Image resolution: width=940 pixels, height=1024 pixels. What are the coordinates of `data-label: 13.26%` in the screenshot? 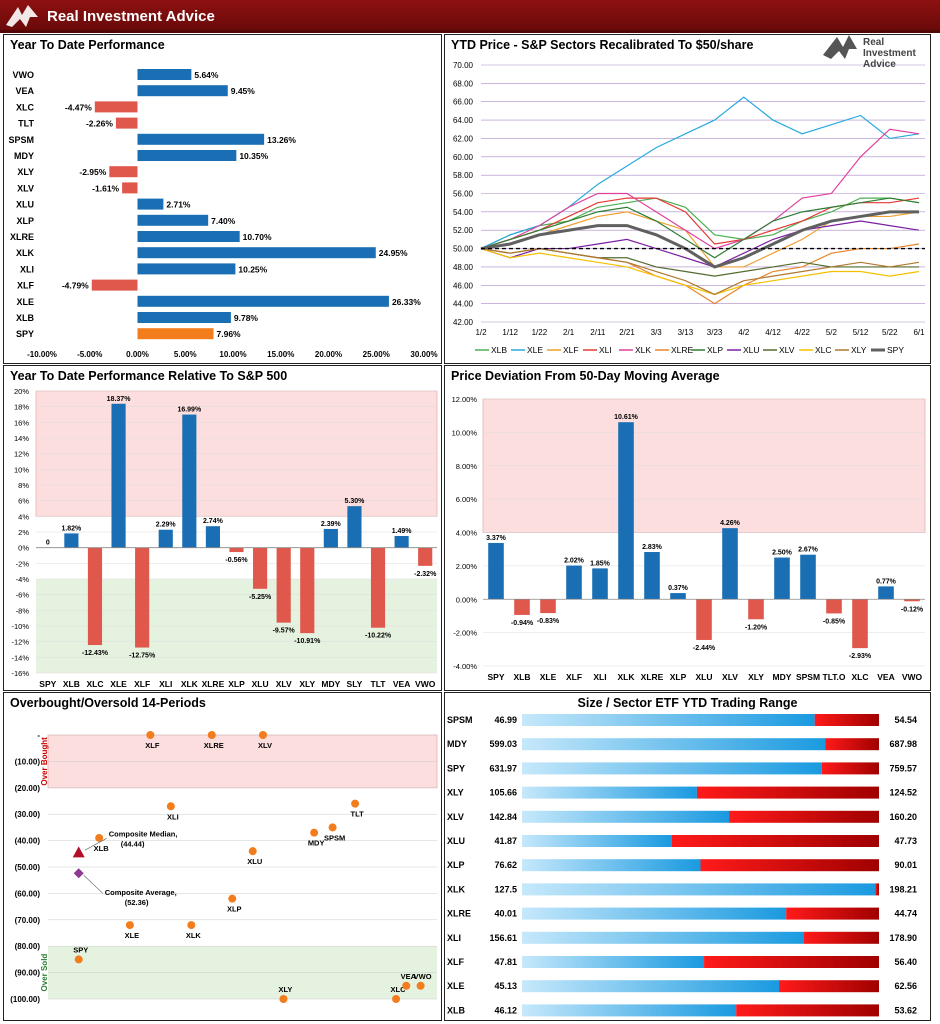 It's located at (281, 140).